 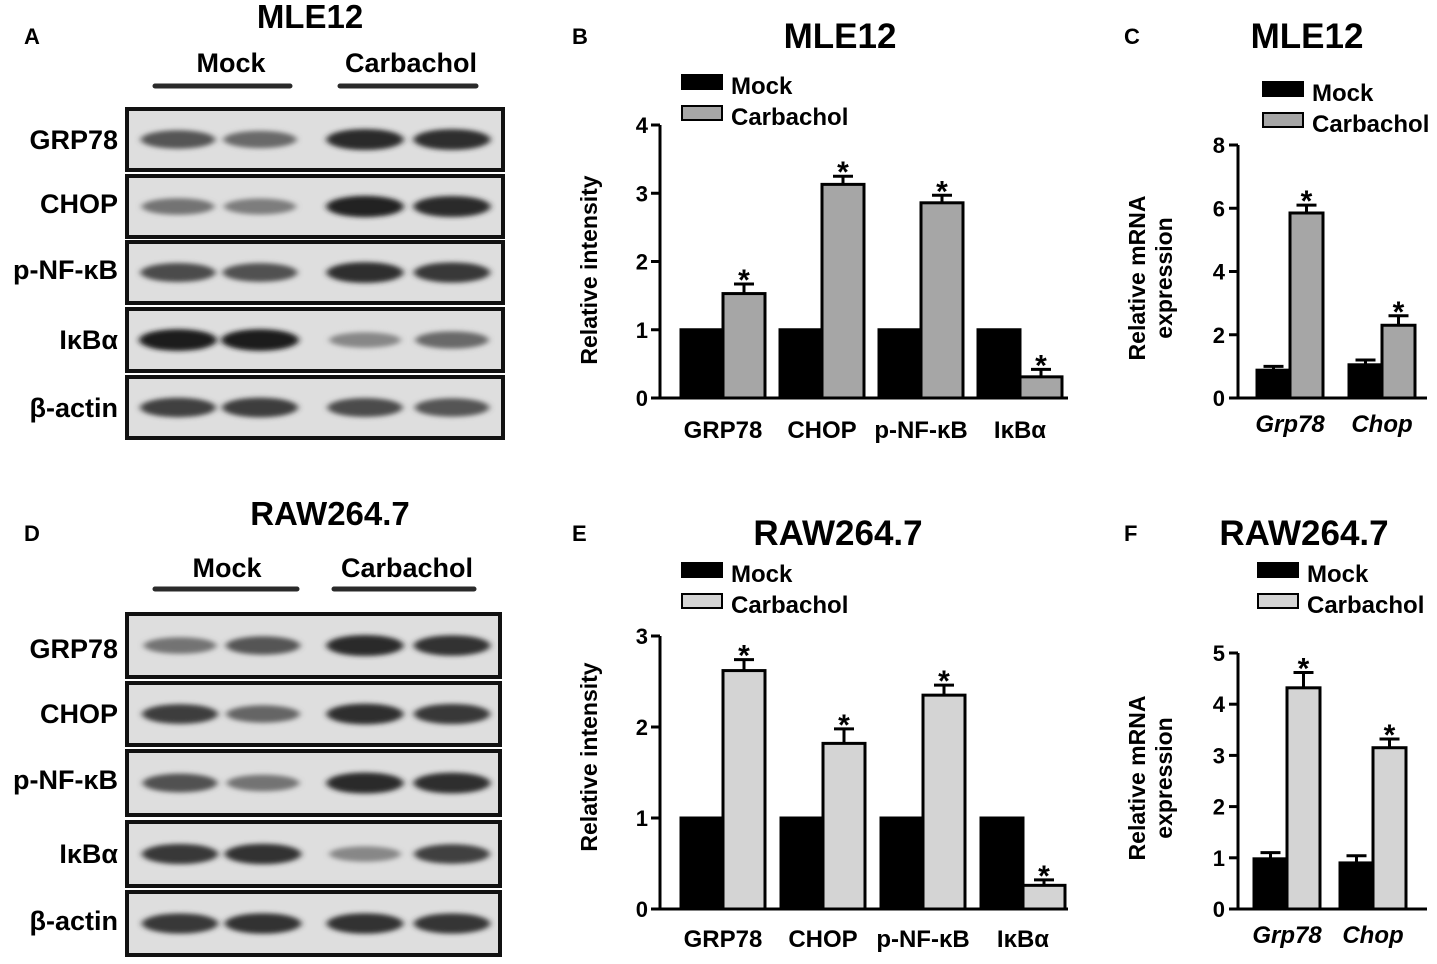 I want to click on y-tick-label: 5, so click(x=1219, y=653).